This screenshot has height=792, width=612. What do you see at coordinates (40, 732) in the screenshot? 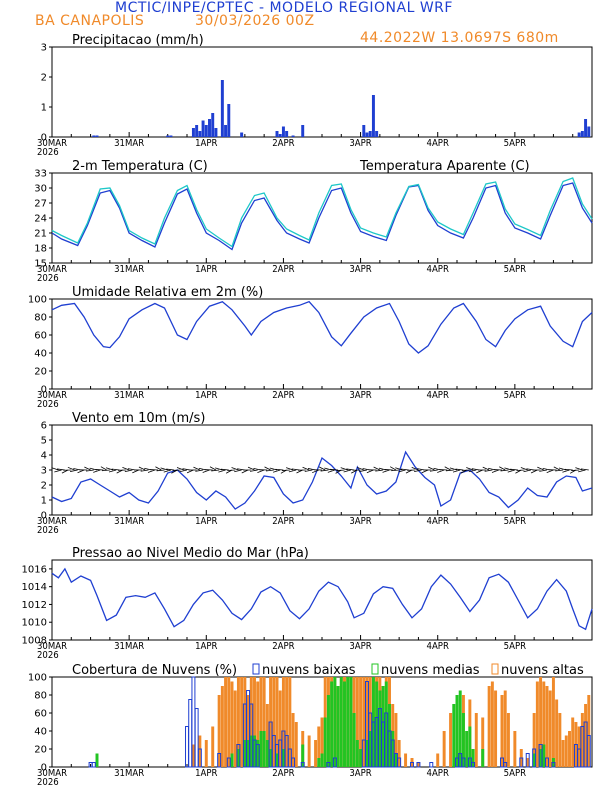
I see `clouds-ytick-label: 40` at bounding box center [40, 732].